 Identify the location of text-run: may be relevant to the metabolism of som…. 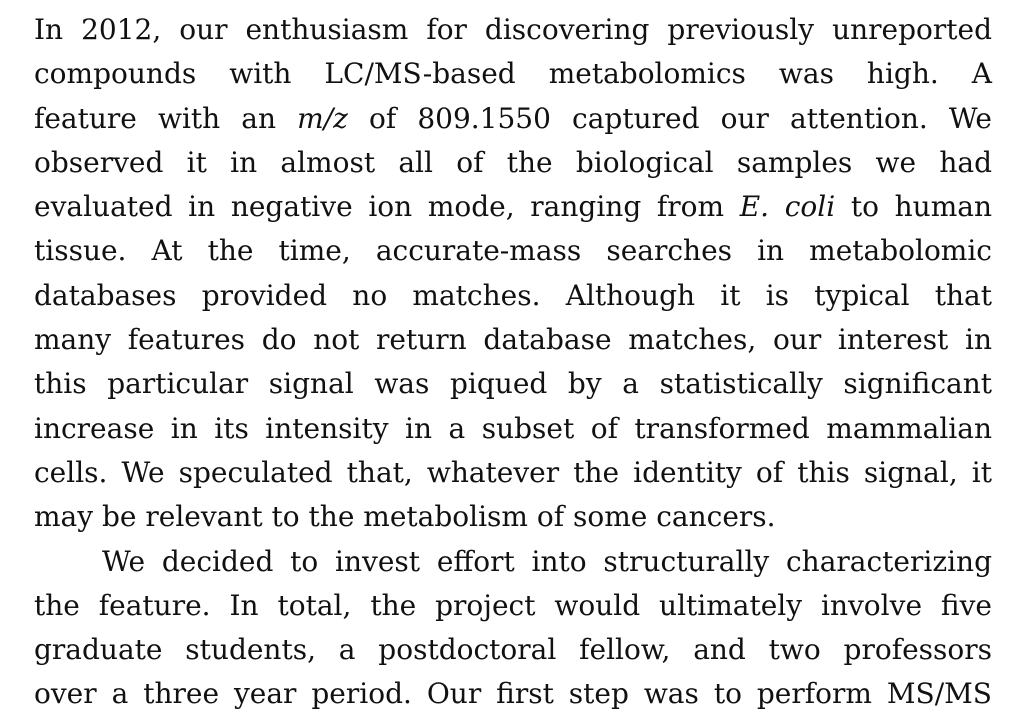
(405, 517).